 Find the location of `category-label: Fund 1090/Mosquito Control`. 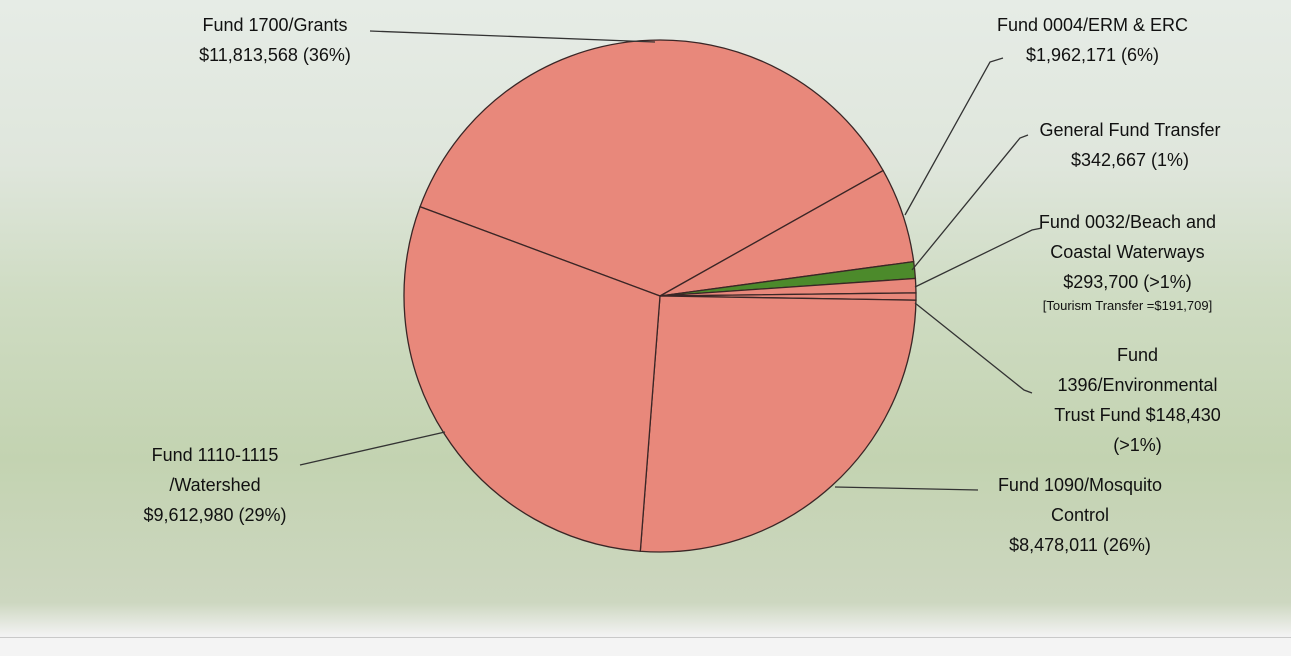

category-label: Fund 1090/Mosquito Control is located at coordinates (1080, 500).